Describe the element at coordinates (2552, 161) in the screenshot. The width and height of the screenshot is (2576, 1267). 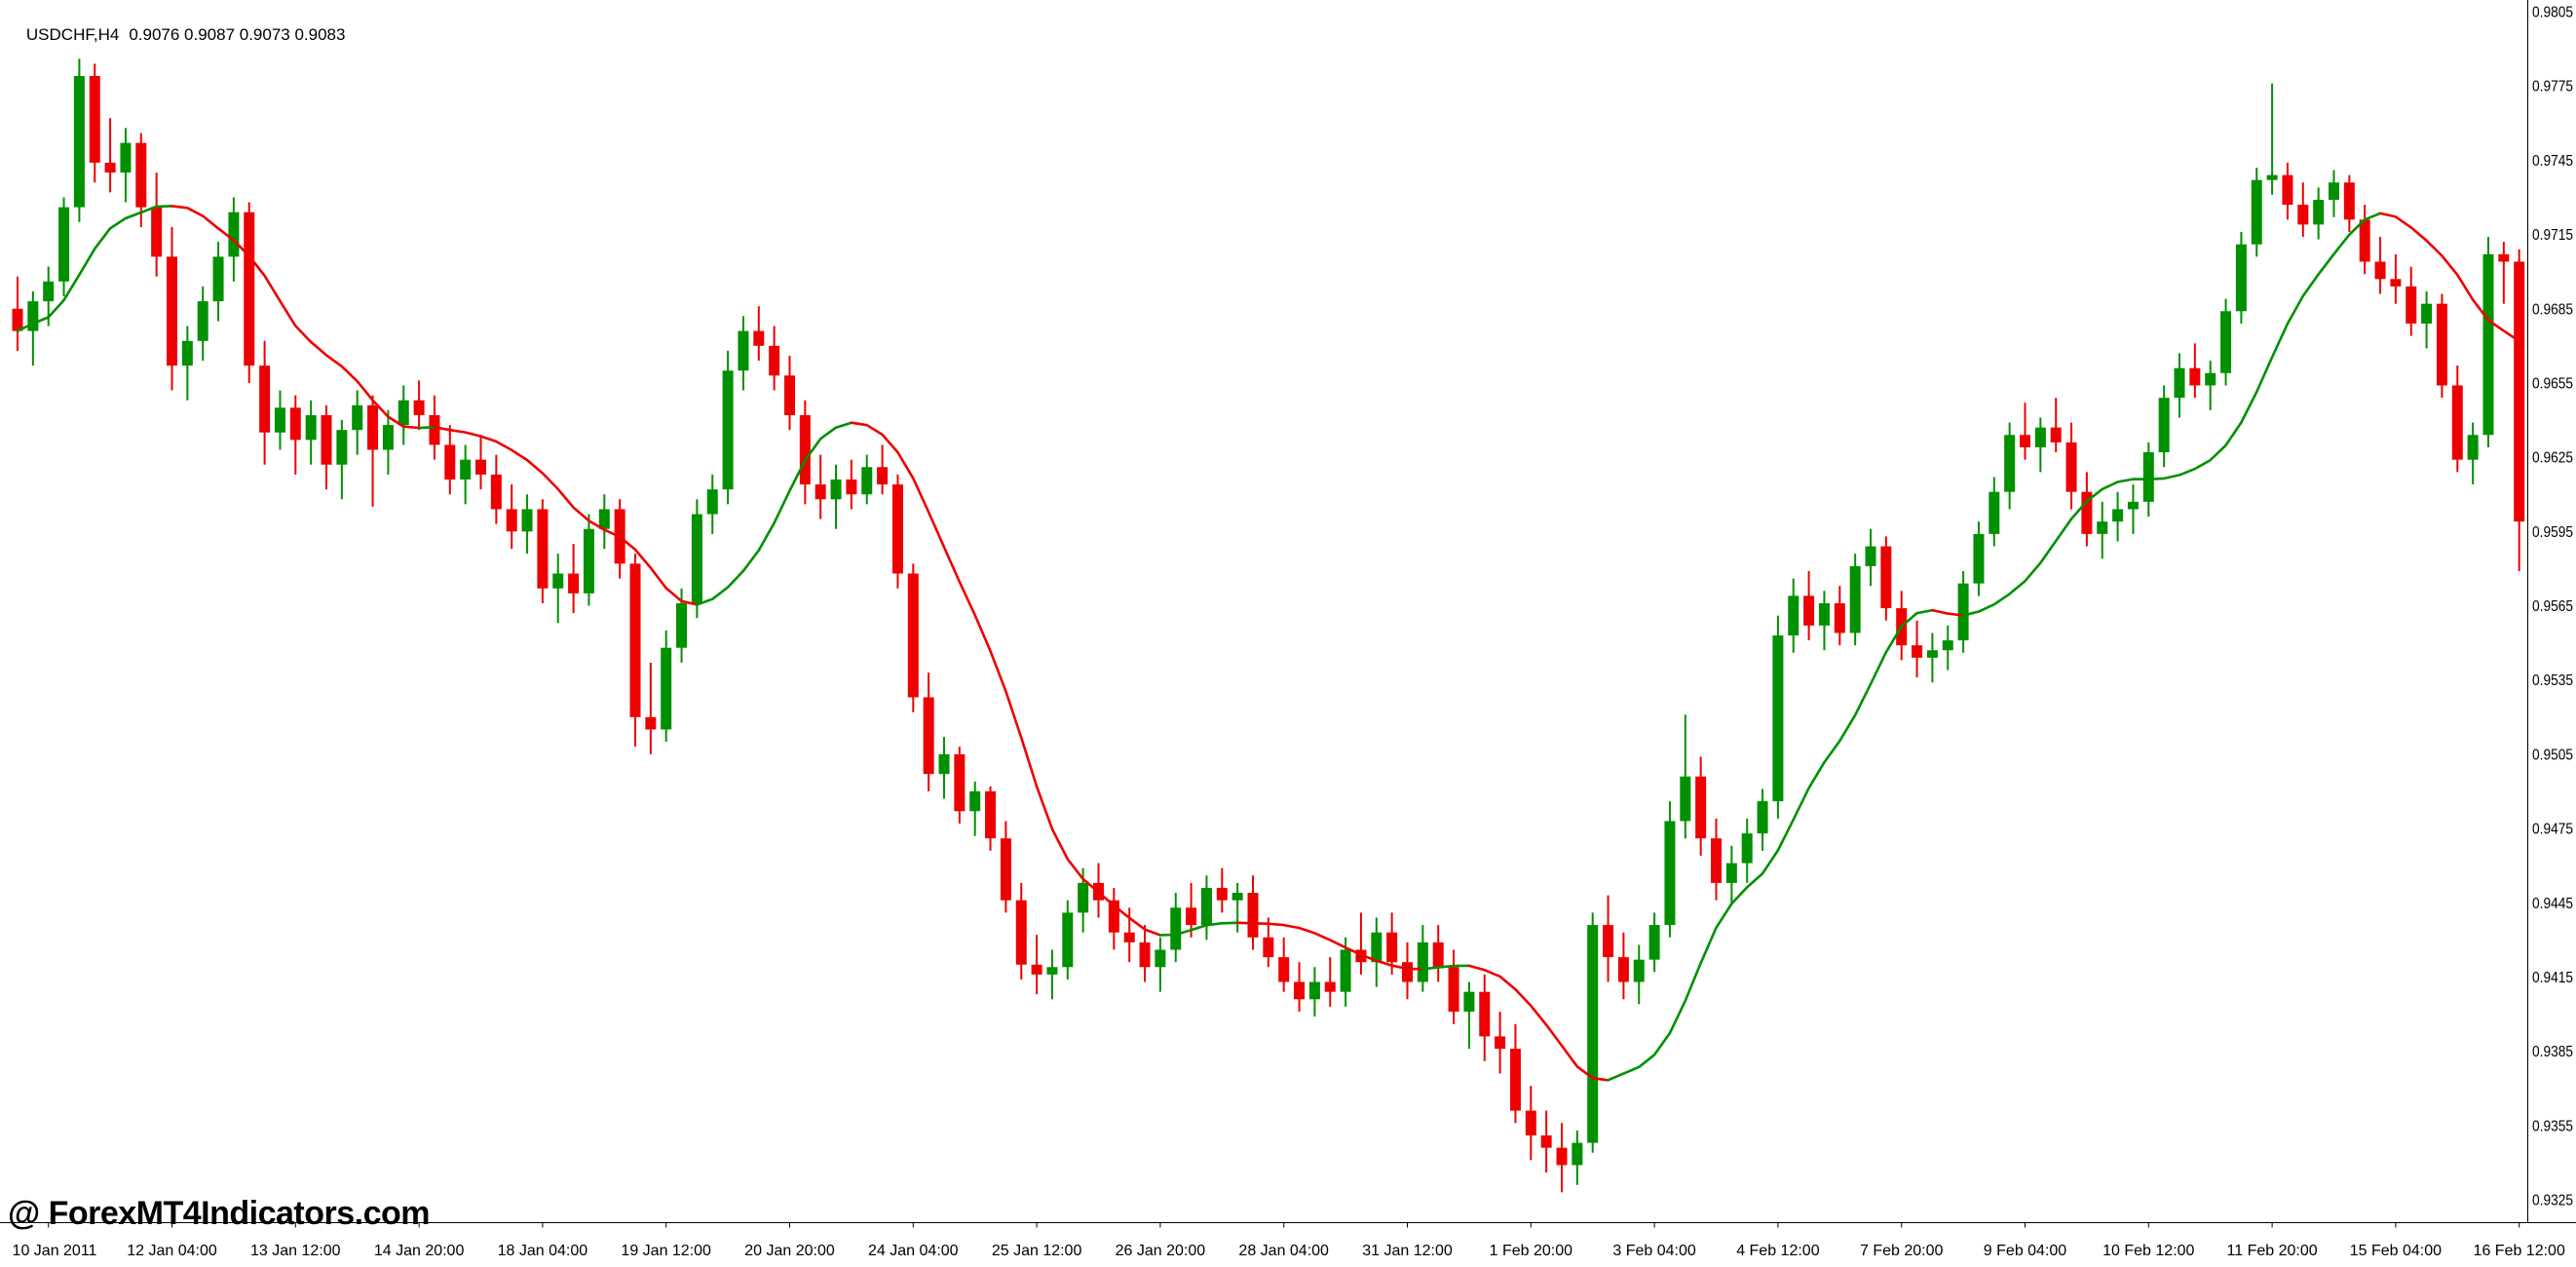
I see `price-axis-label: 0.9745` at that location.